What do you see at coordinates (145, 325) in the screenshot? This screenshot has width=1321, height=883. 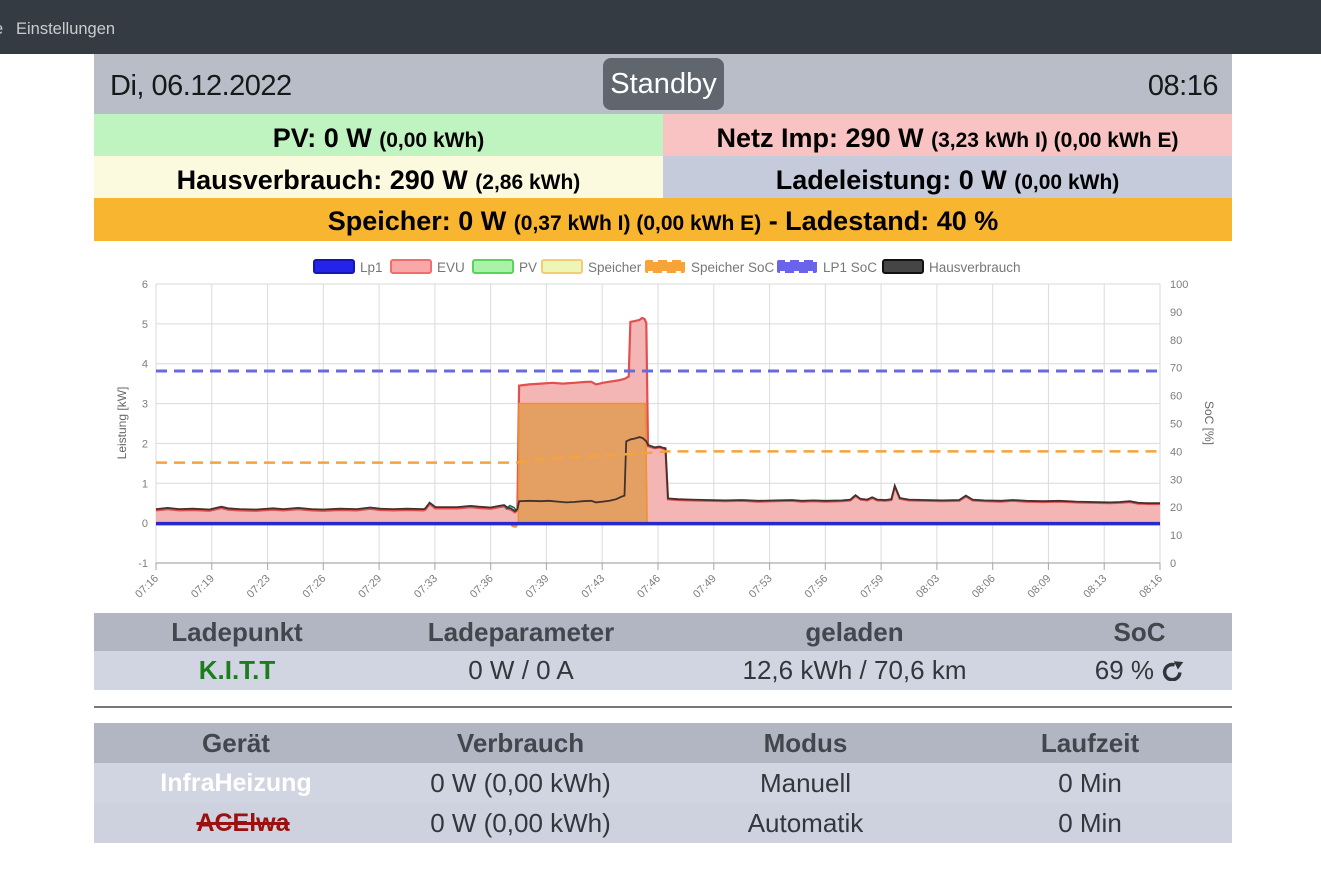 I see `svg-text: 5` at bounding box center [145, 325].